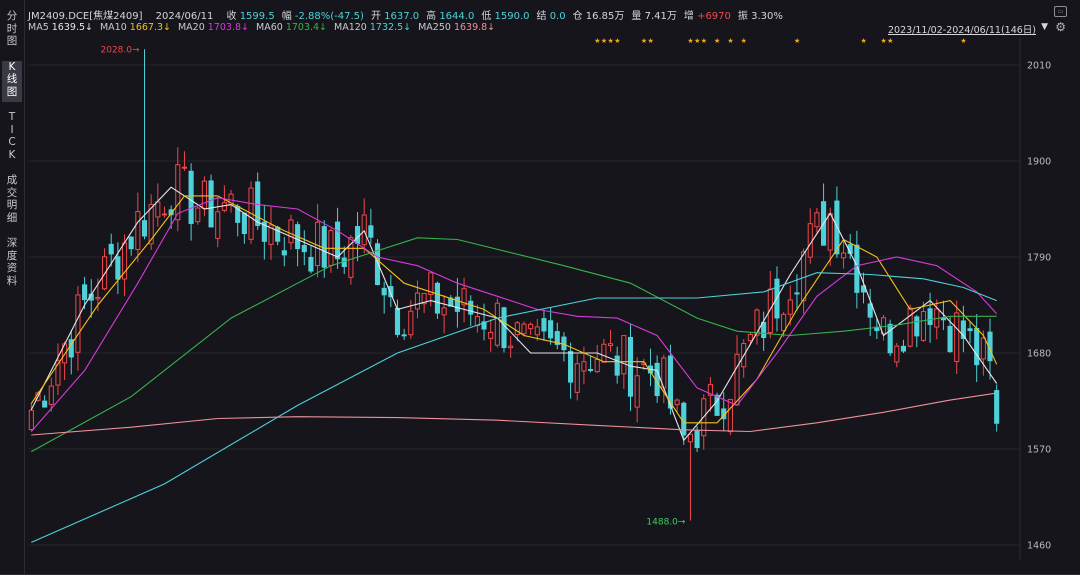  What do you see at coordinates (352, 27) in the screenshot?
I see `ma-name: MA120` at bounding box center [352, 27].